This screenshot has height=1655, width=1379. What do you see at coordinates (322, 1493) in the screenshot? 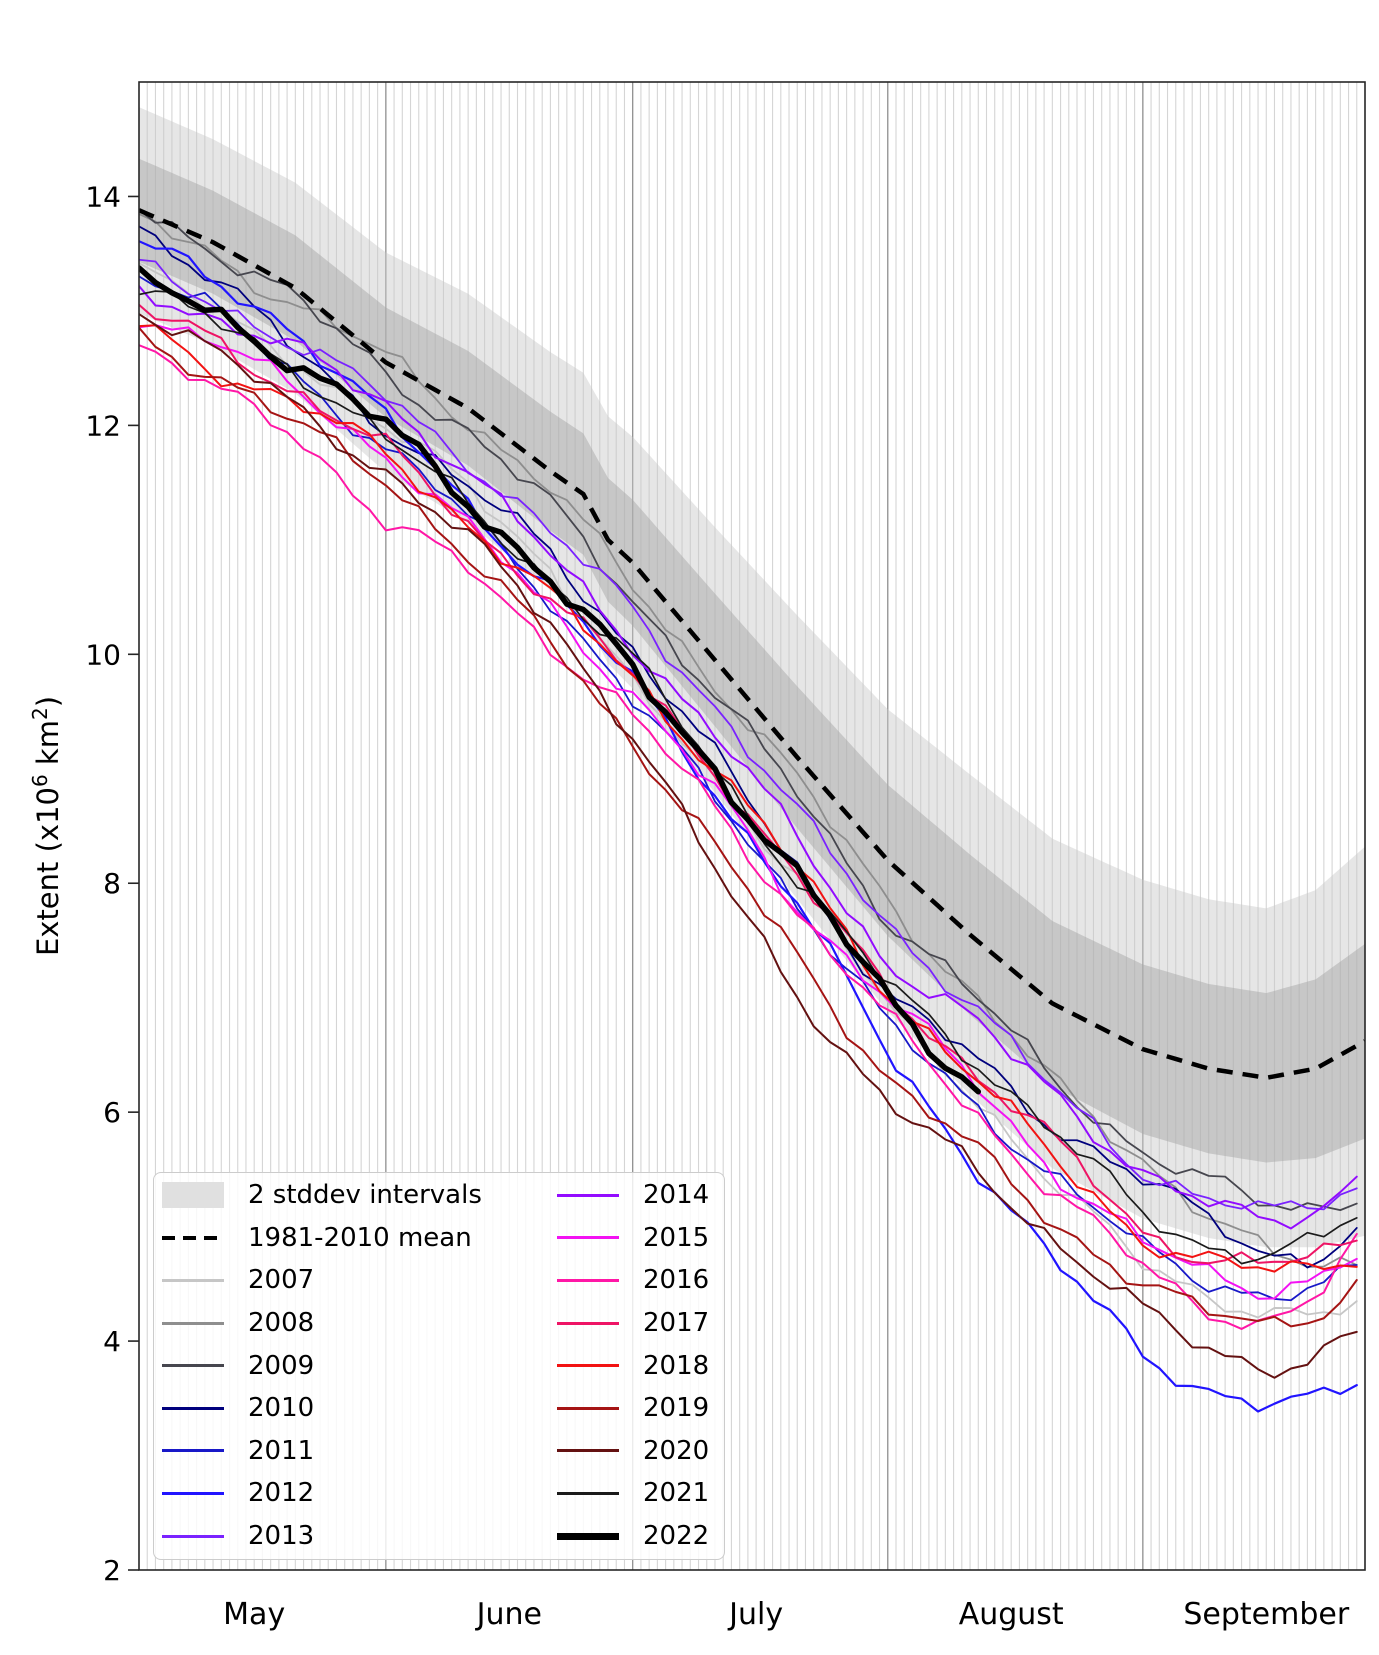
I see `legend-row-2012: 2012` at bounding box center [322, 1493].